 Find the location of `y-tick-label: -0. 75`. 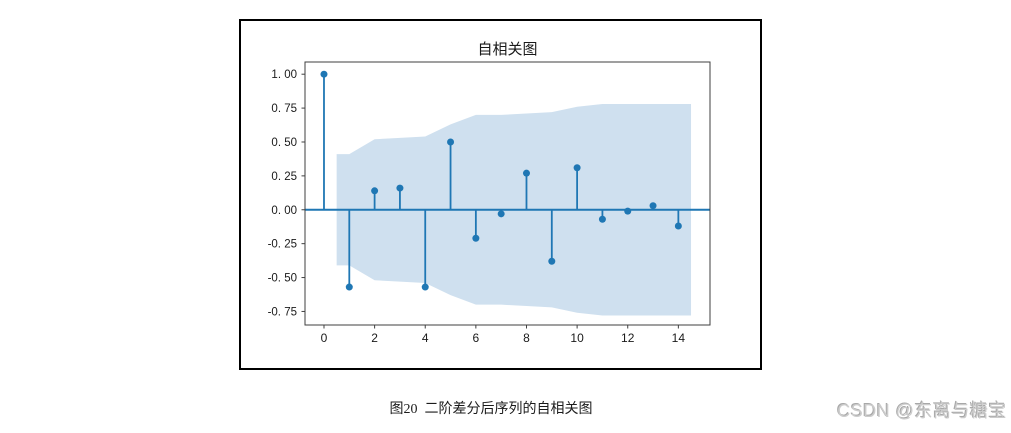

y-tick-label: -0. 75 is located at coordinates (282, 312).